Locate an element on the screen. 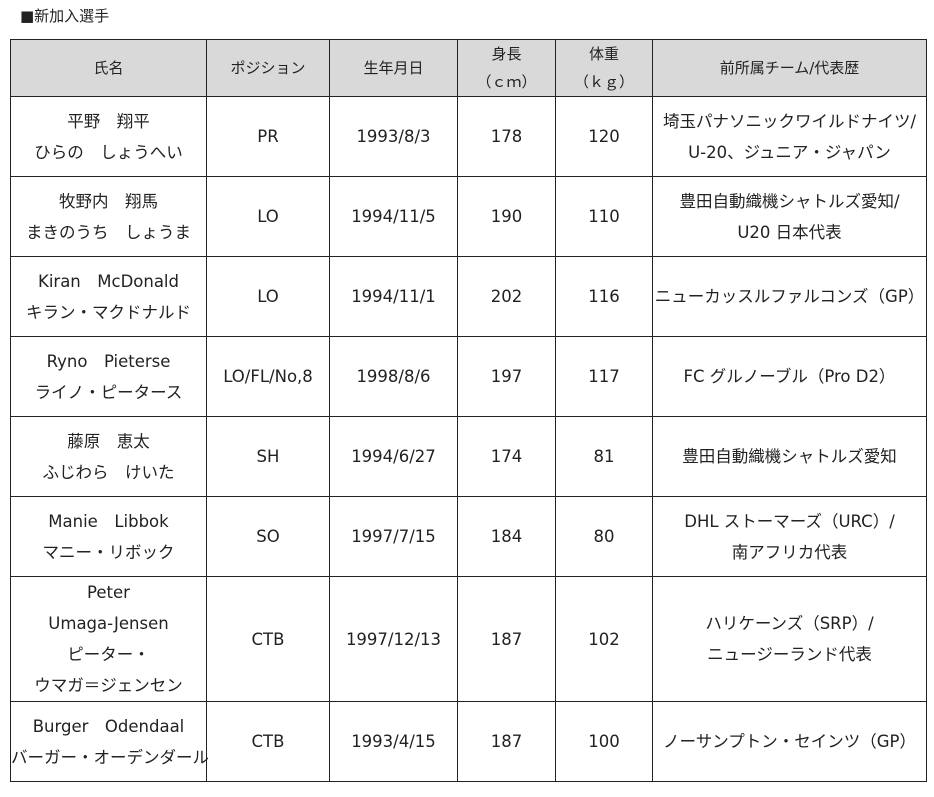  cell-height: 178 is located at coordinates (506, 136).